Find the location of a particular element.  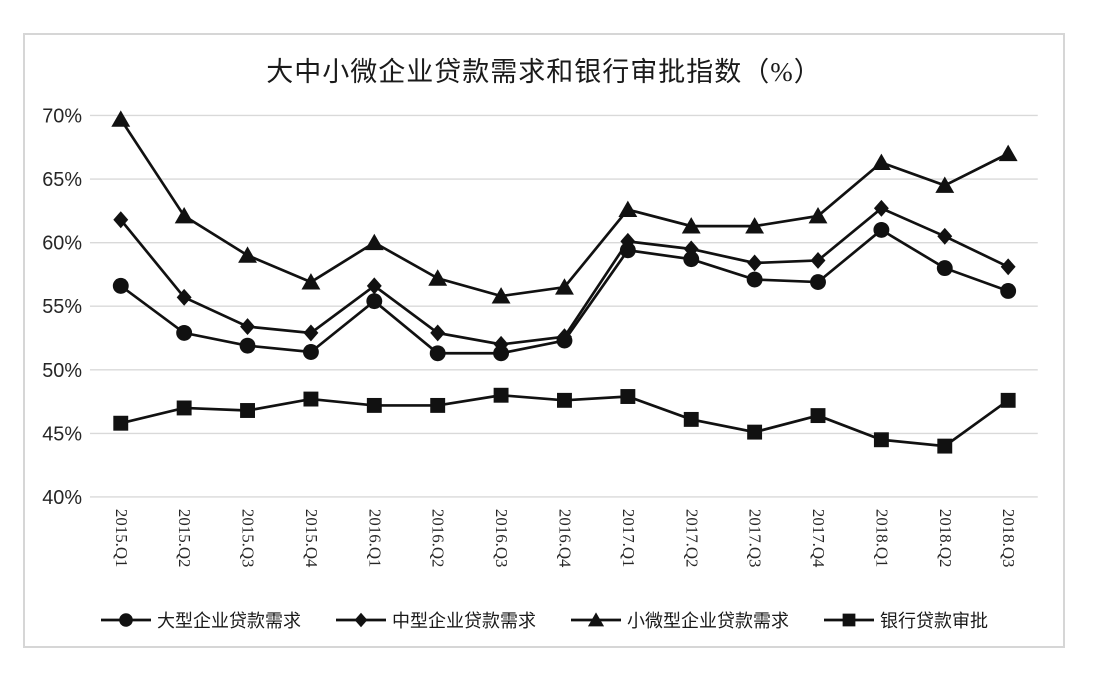

x-tick-label: 2015.Q4 is located at coordinates (311, 538).